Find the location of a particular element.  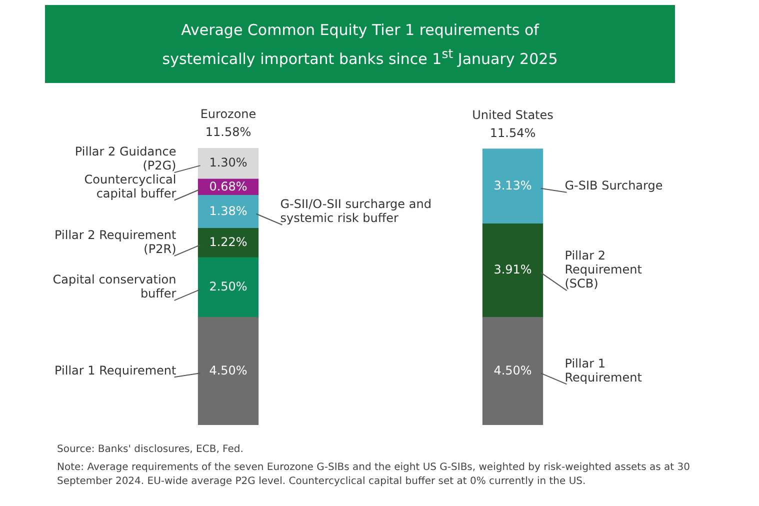

data-label: 1.22% is located at coordinates (228, 242).